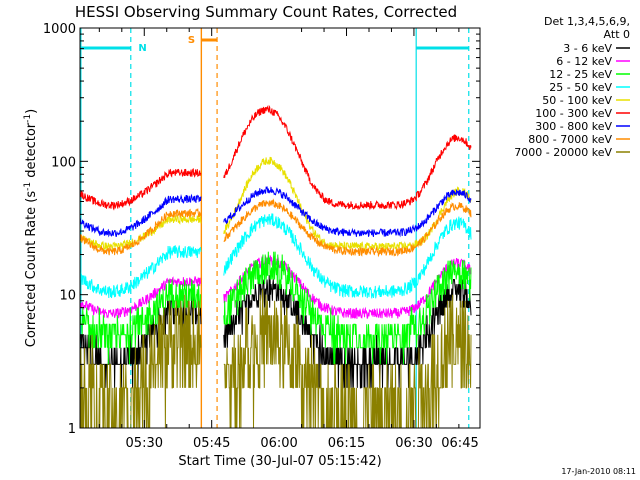  Describe the element at coordinates (144, 443) in the screenshot. I see `x-tick-label: 05:30` at that location.